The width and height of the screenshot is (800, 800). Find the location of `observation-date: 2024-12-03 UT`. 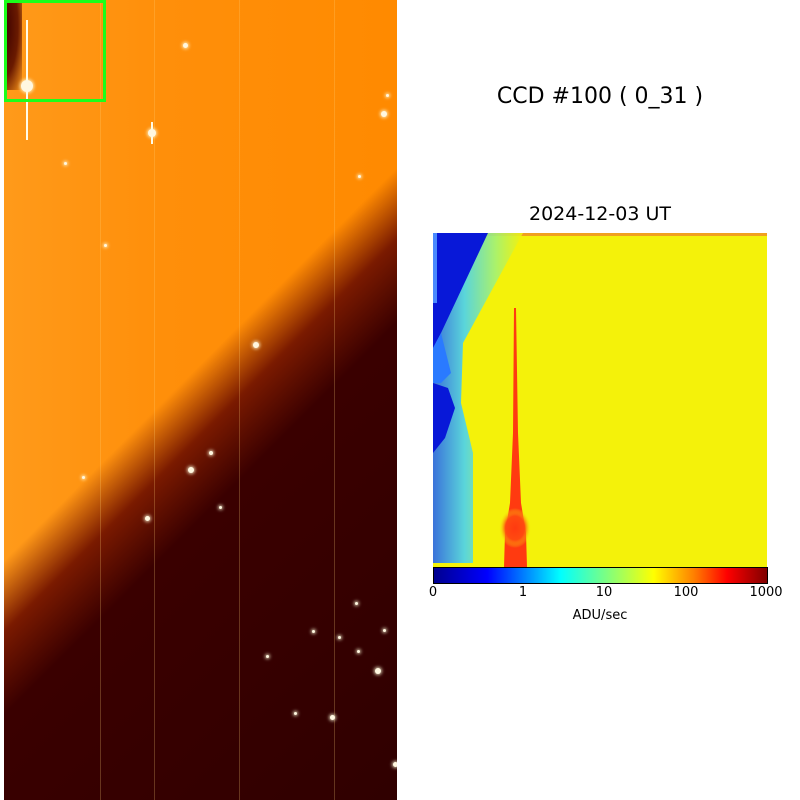

observation-date: 2024-12-03 UT is located at coordinates (600, 214).